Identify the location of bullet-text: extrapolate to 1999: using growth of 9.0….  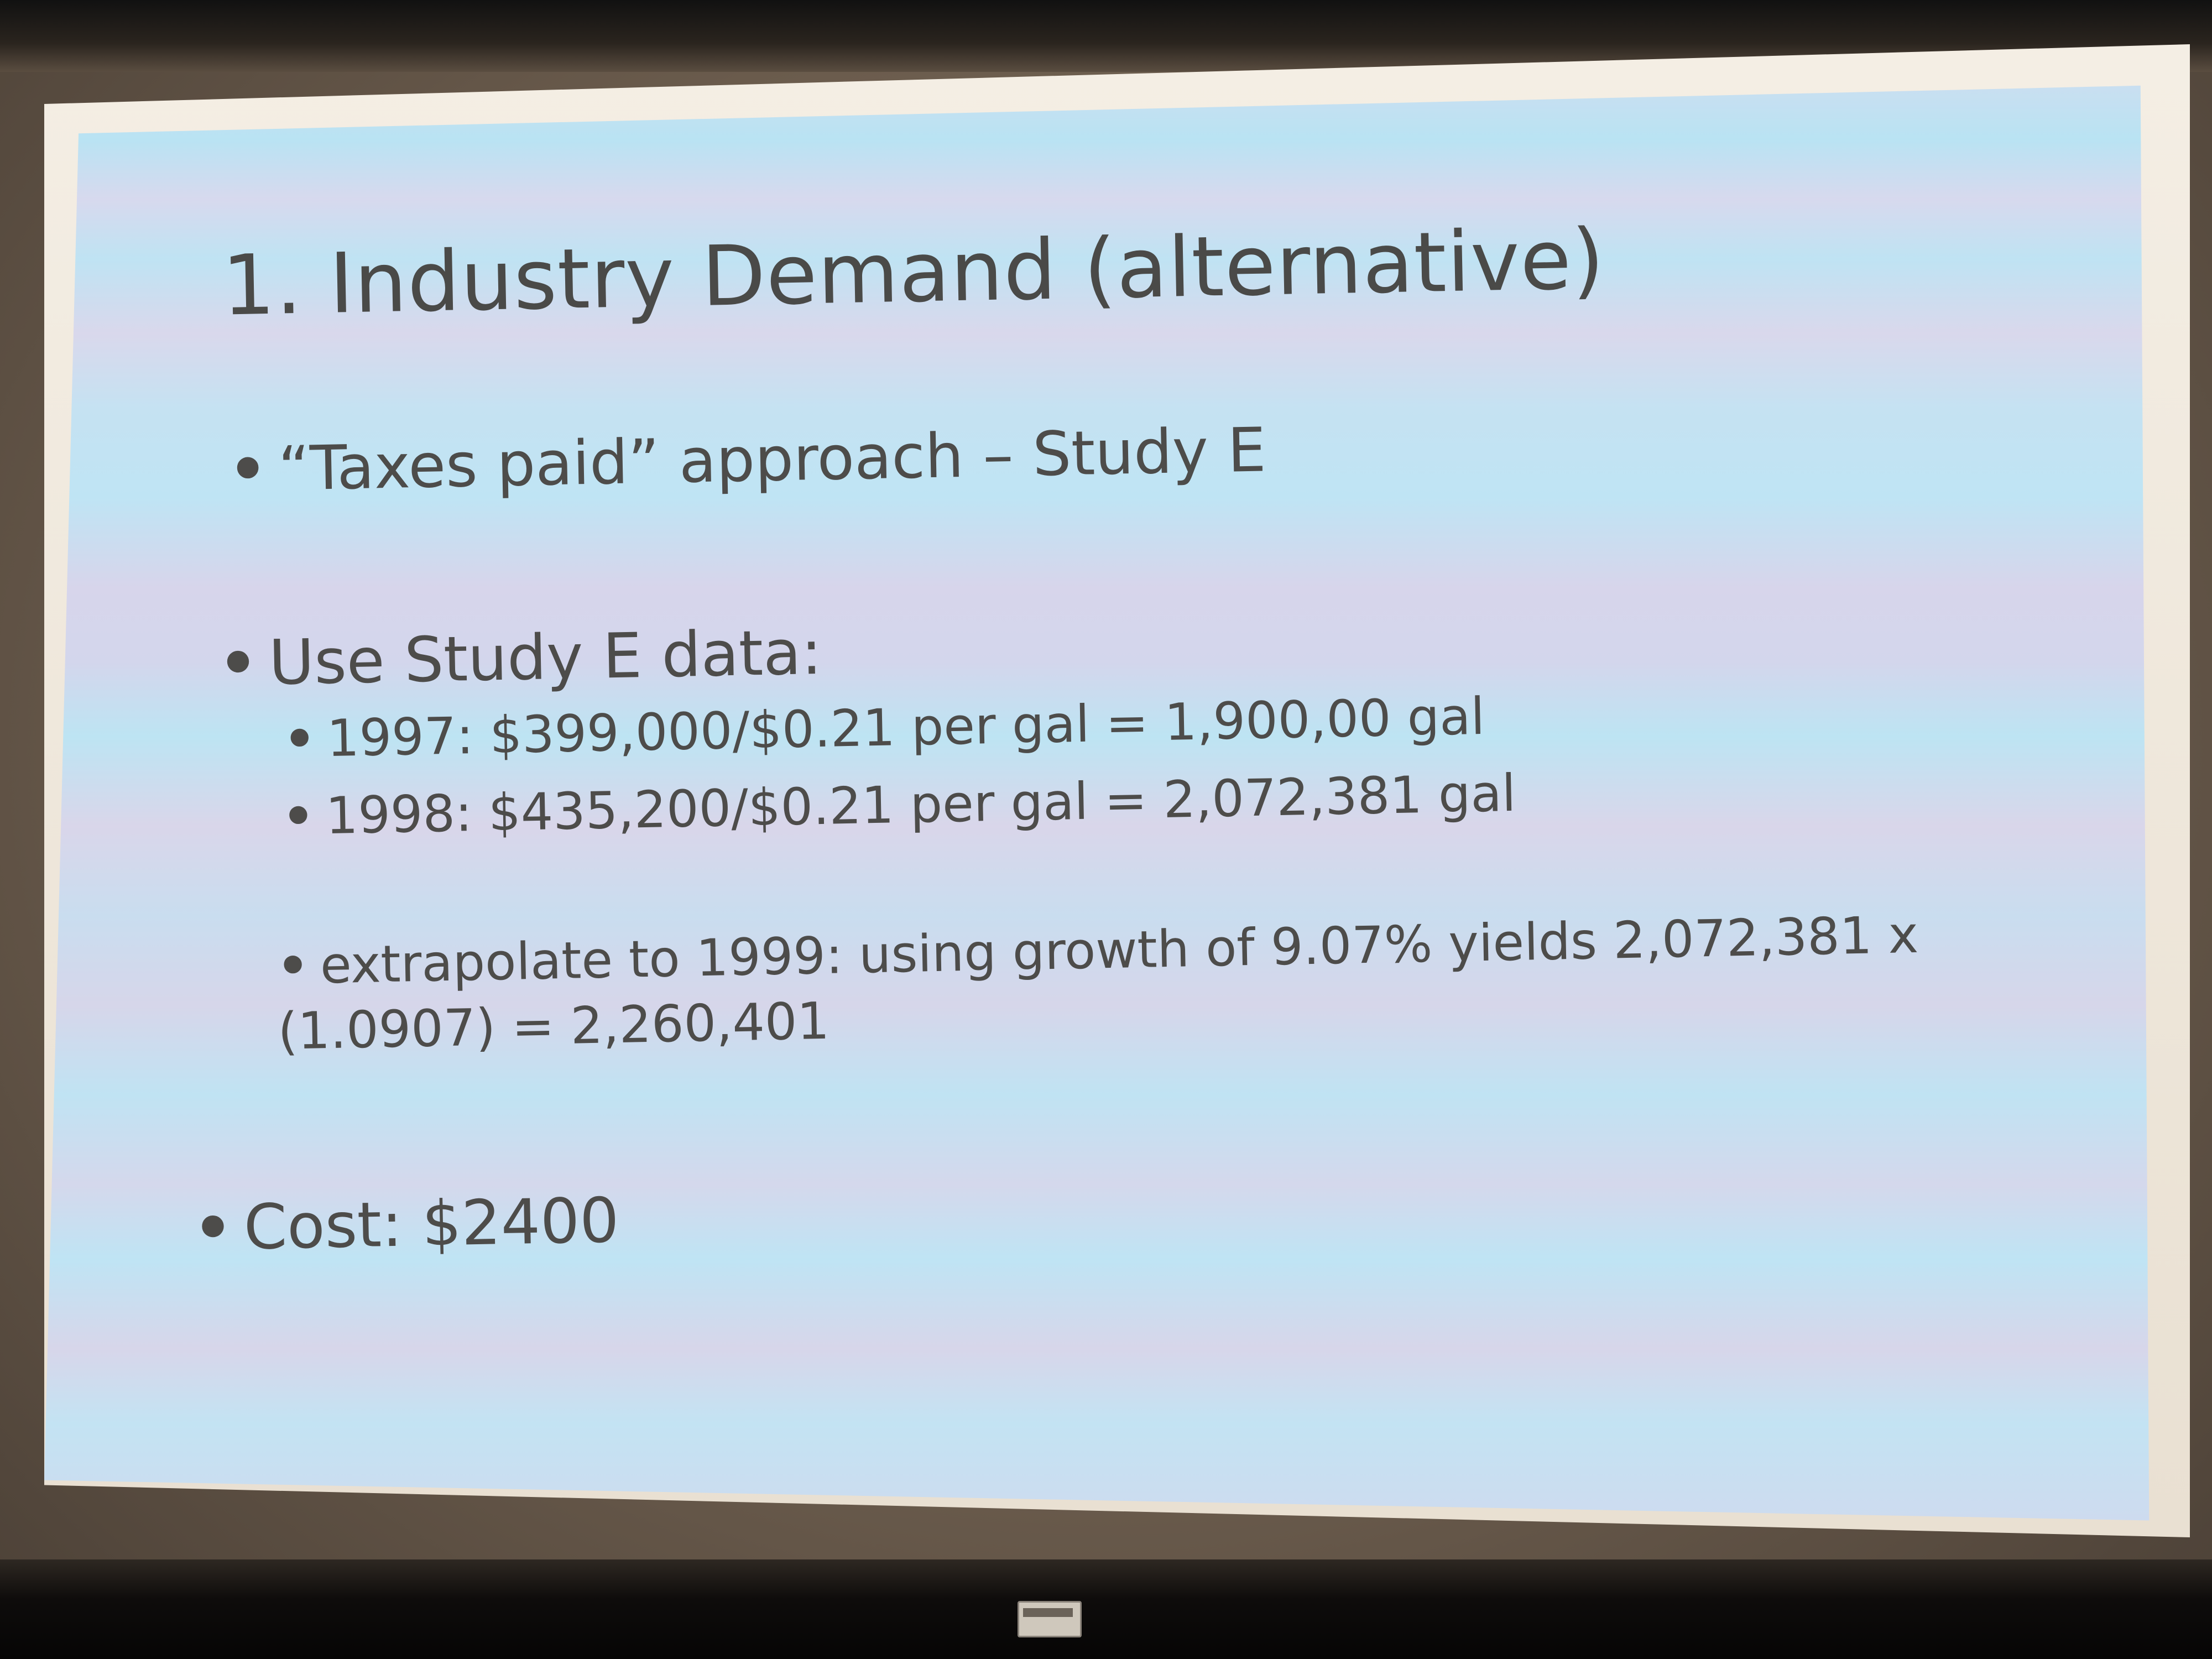
(1098, 983).